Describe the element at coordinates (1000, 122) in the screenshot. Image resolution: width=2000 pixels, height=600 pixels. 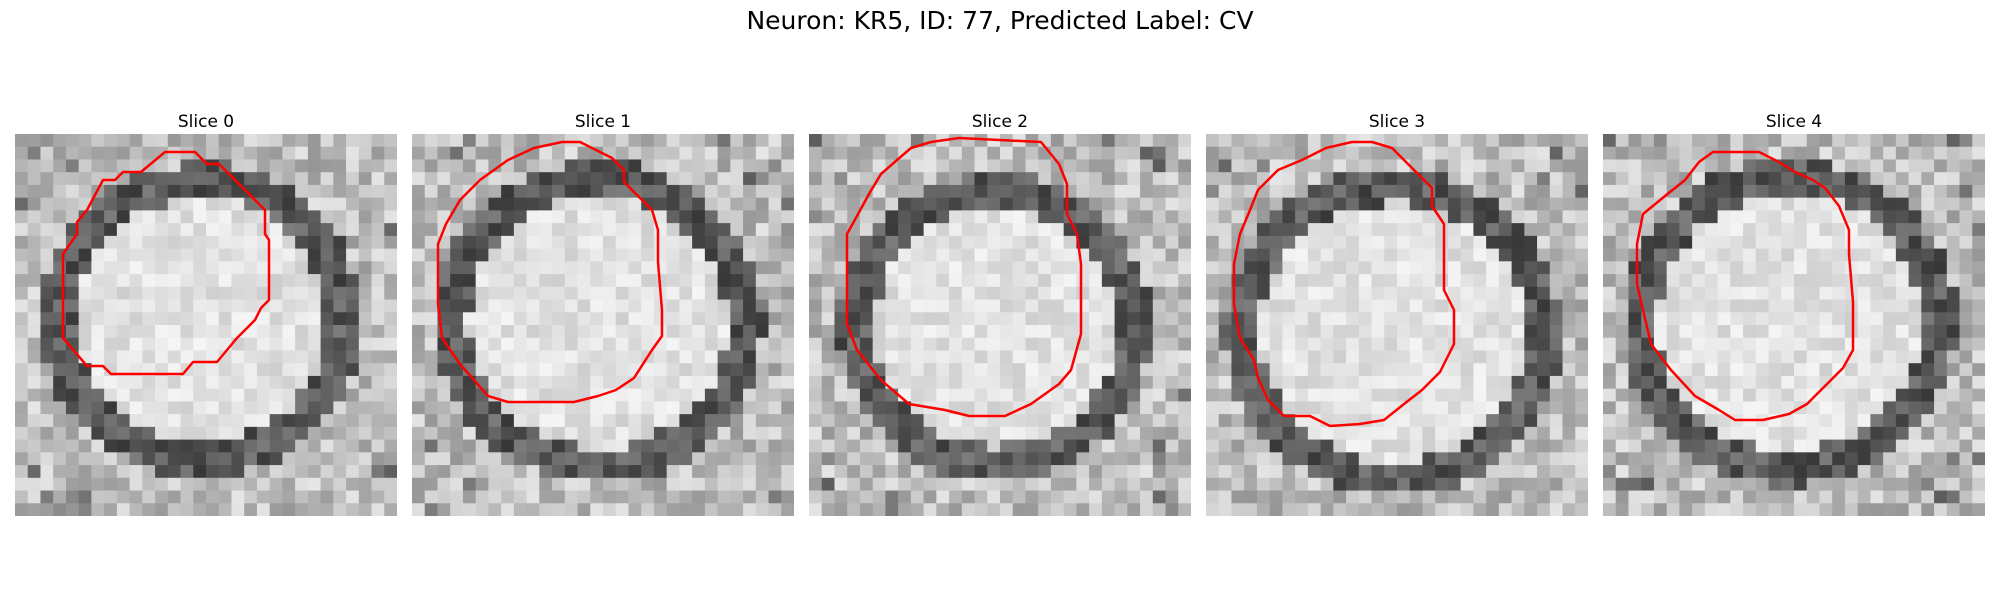
I see `slice-title: Slice 2` at that location.